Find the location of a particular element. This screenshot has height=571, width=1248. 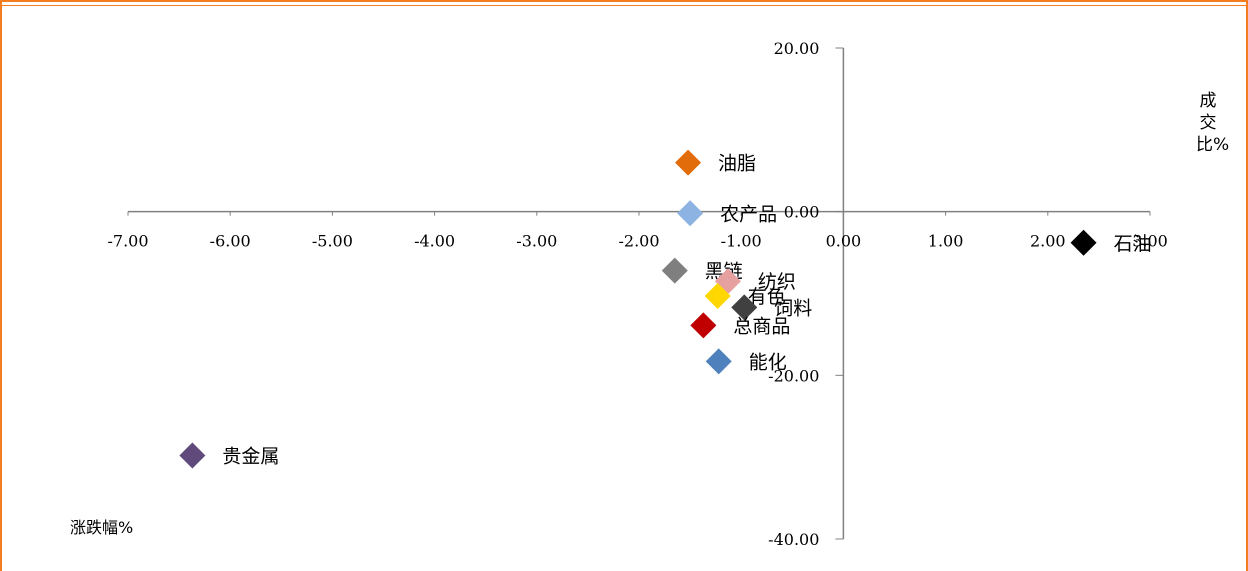

y-tick-label: 0.00 is located at coordinates (802, 212).